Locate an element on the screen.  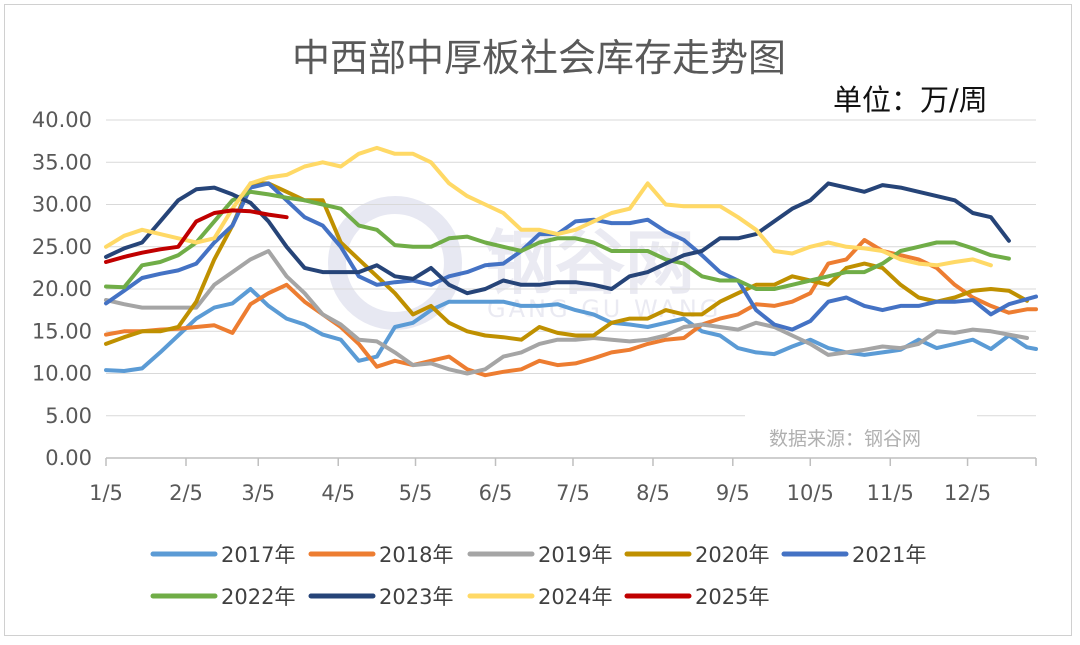
legend-label: 2024年 is located at coordinates (575, 597).